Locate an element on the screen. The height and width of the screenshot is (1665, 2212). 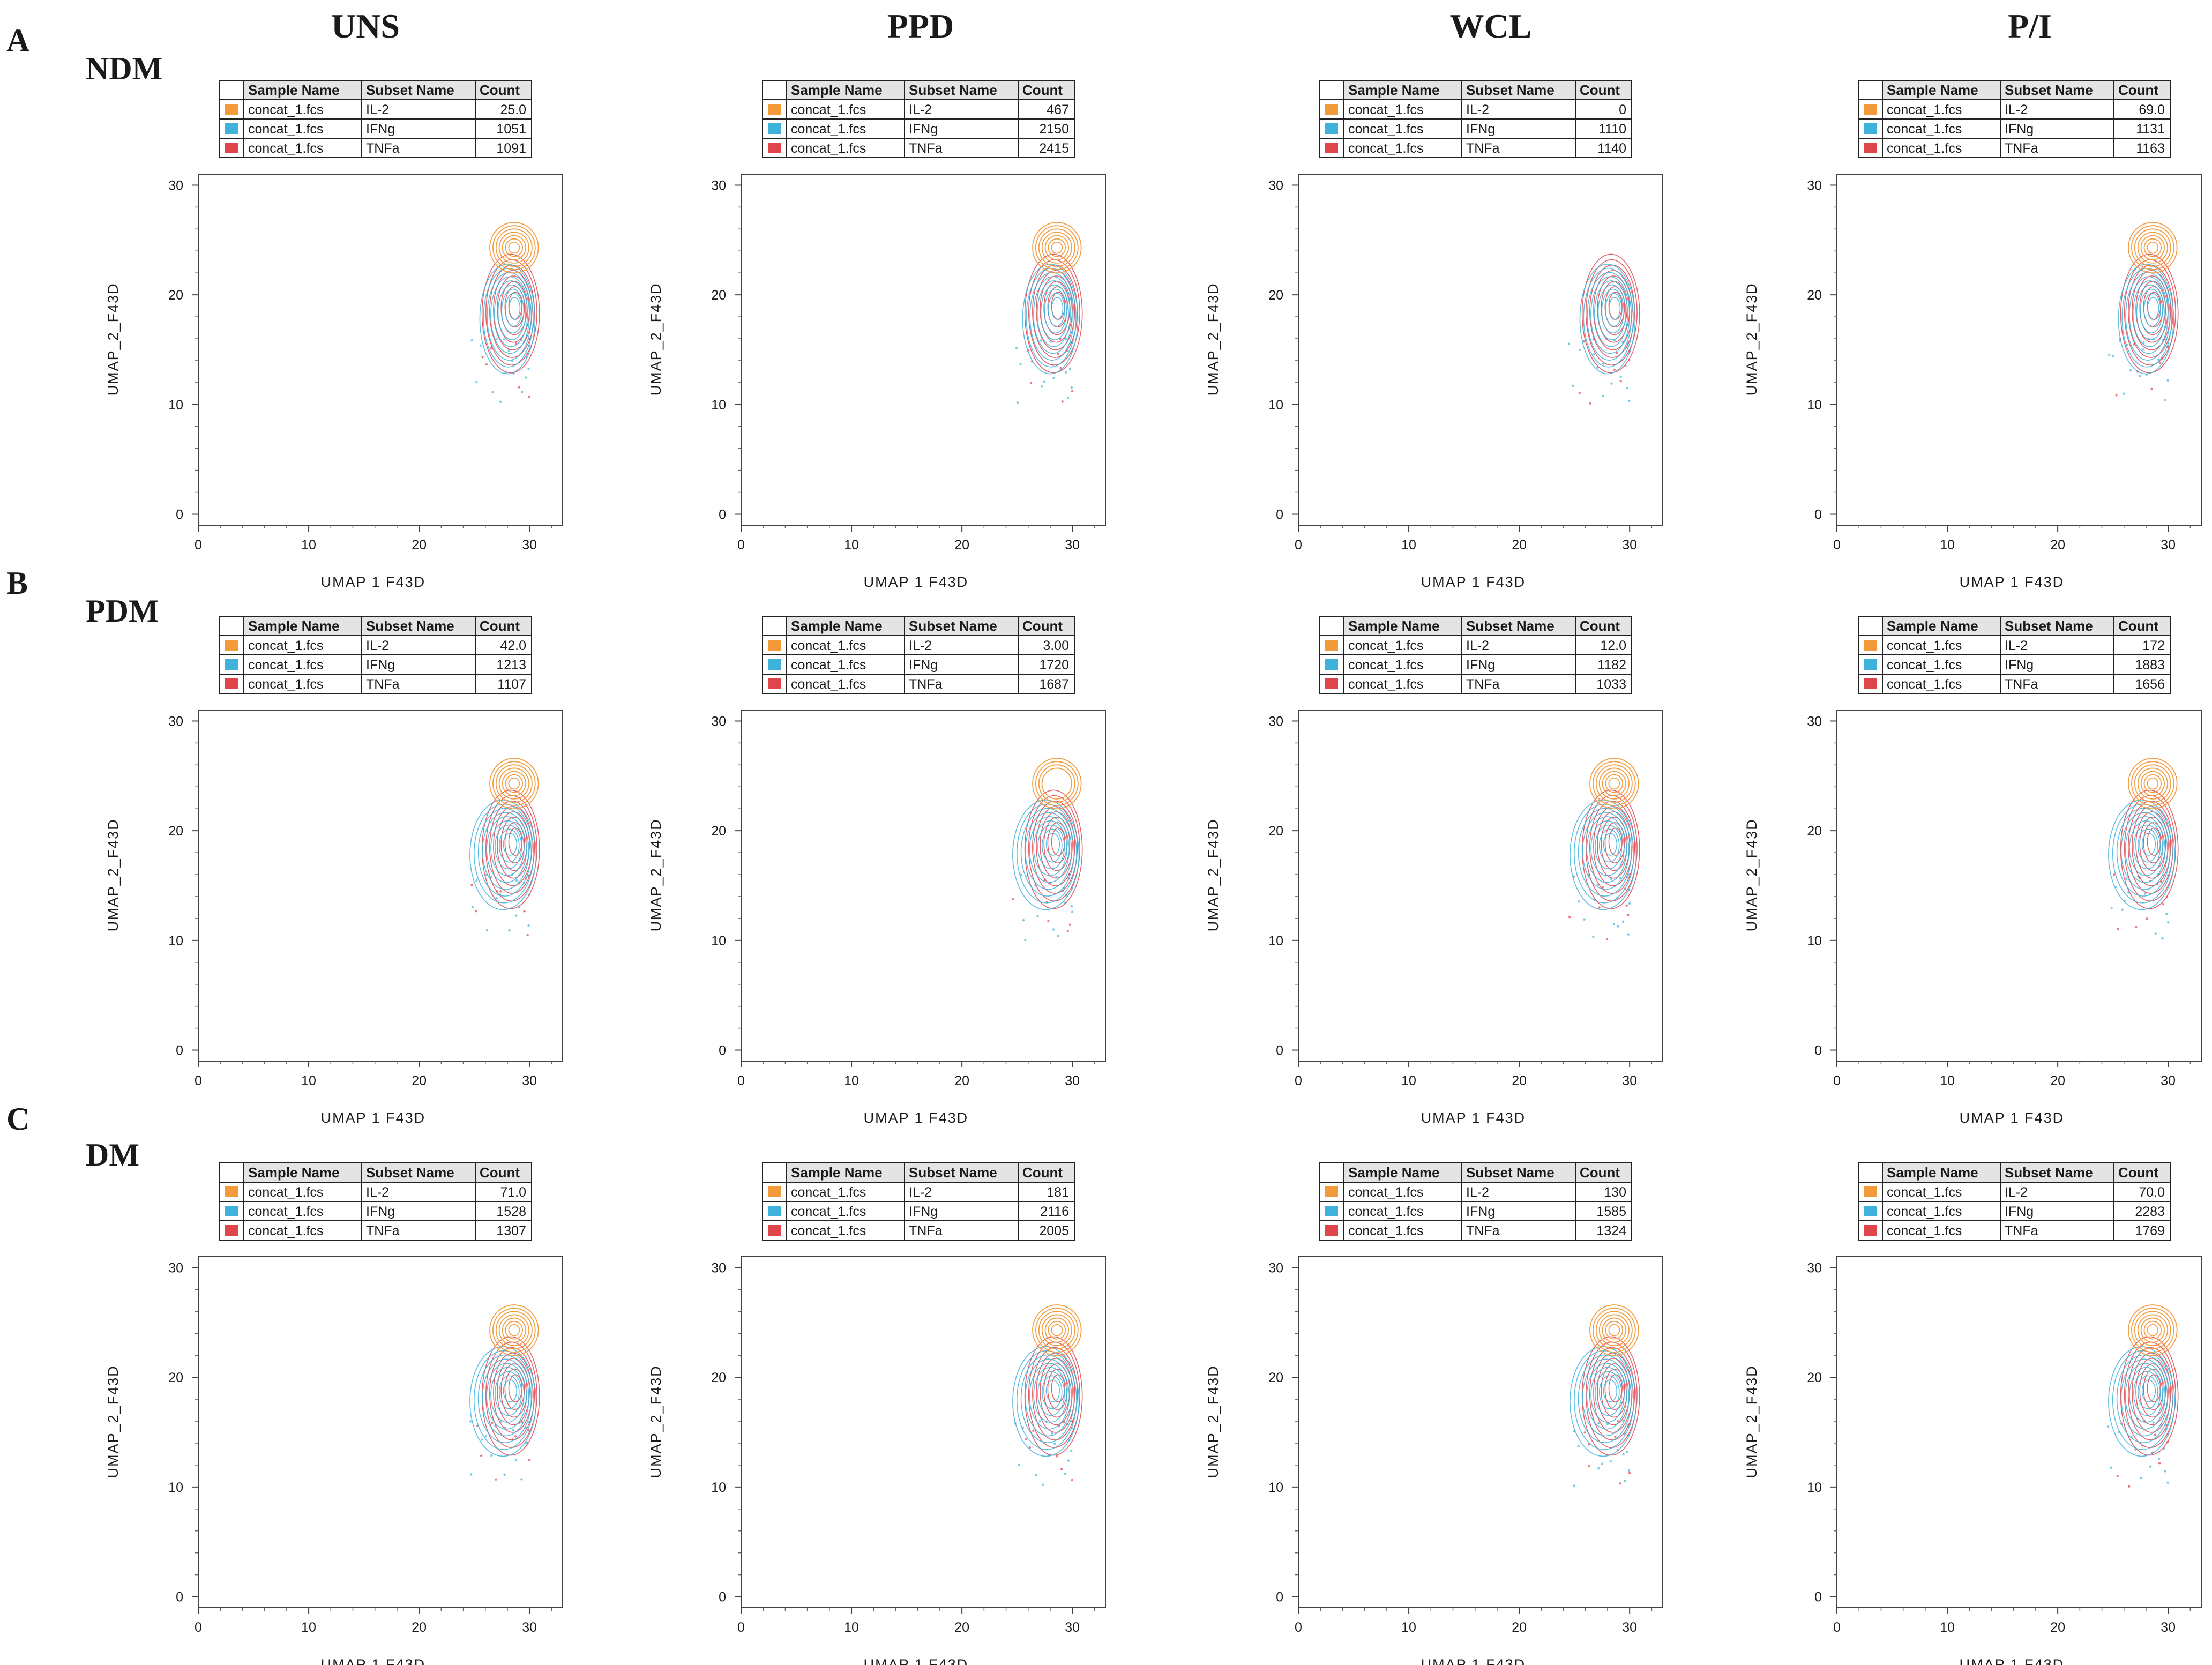
legend-subset-name: IFNg is located at coordinates (923, 1211).